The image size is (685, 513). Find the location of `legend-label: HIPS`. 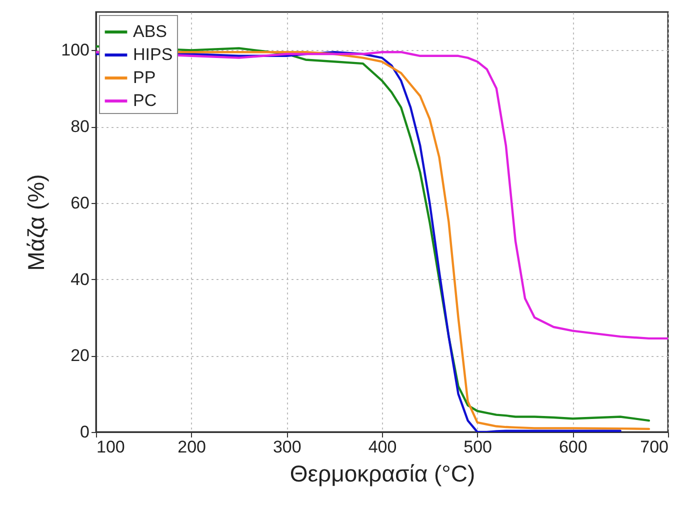

legend-label: HIPS is located at coordinates (153, 54).